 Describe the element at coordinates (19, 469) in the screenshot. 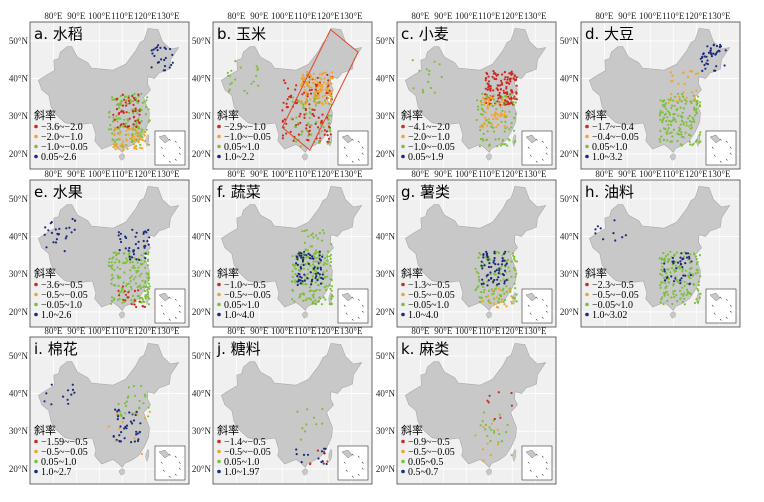

I see `lat-tick-label: 20°N` at that location.